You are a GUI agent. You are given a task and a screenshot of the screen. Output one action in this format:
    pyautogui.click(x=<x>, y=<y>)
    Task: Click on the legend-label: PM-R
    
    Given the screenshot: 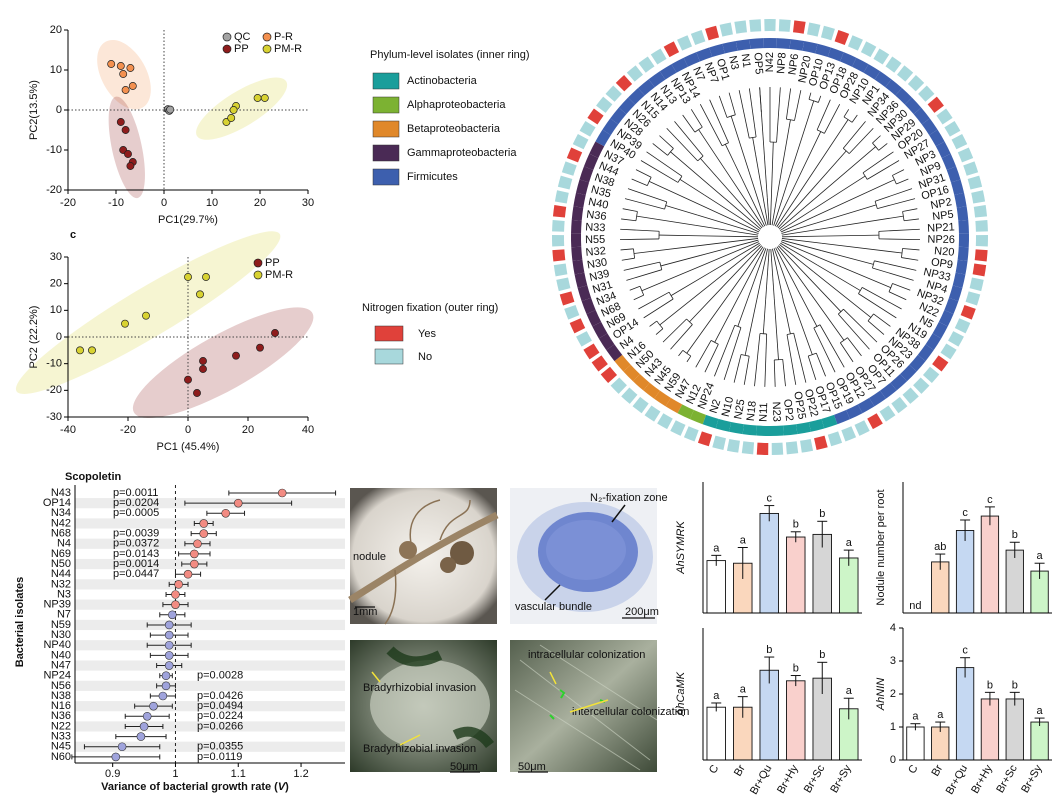 What is the action you would take?
    pyautogui.click(x=288, y=49)
    